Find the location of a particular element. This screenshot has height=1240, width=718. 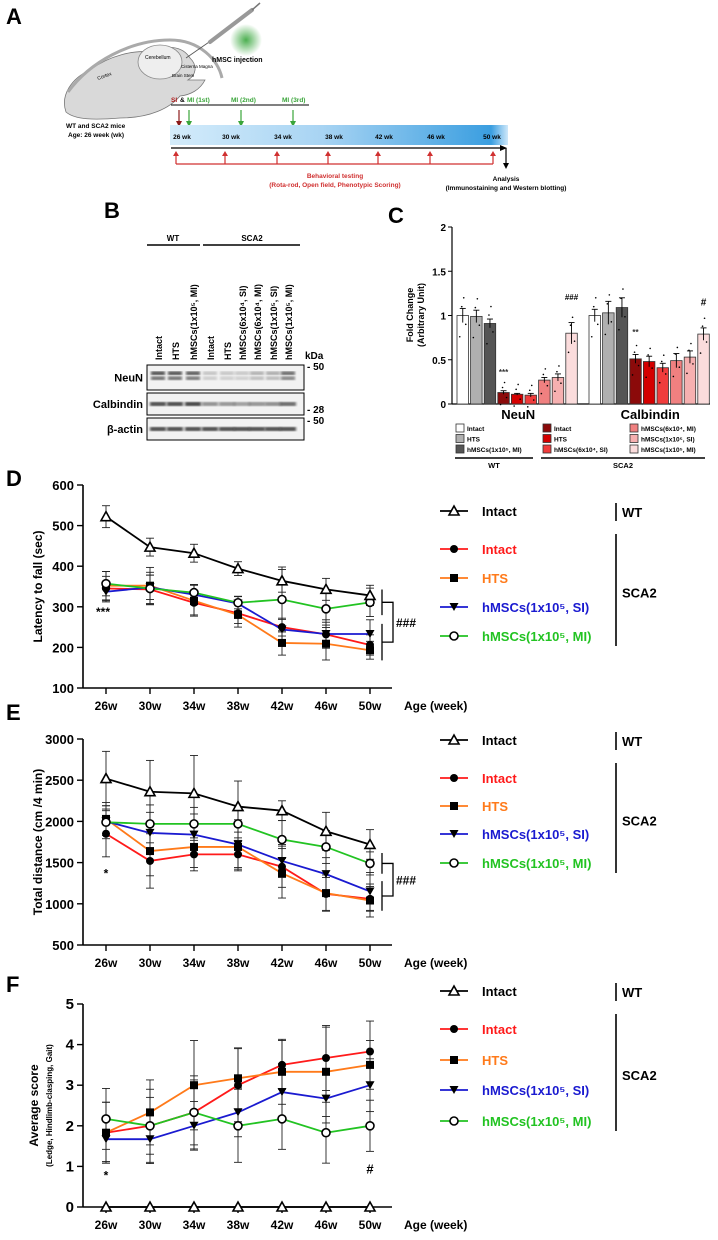

marker-28: - 28 is located at coordinates (316, 410).